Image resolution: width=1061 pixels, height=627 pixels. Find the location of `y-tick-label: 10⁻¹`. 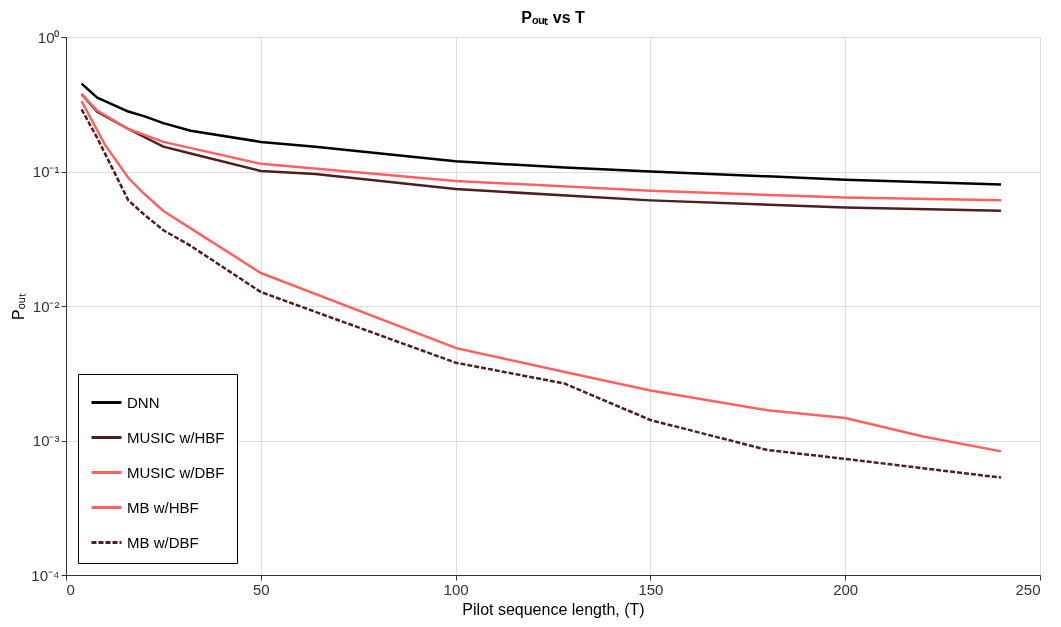

y-tick-label: 10⁻¹ is located at coordinates (46, 171).